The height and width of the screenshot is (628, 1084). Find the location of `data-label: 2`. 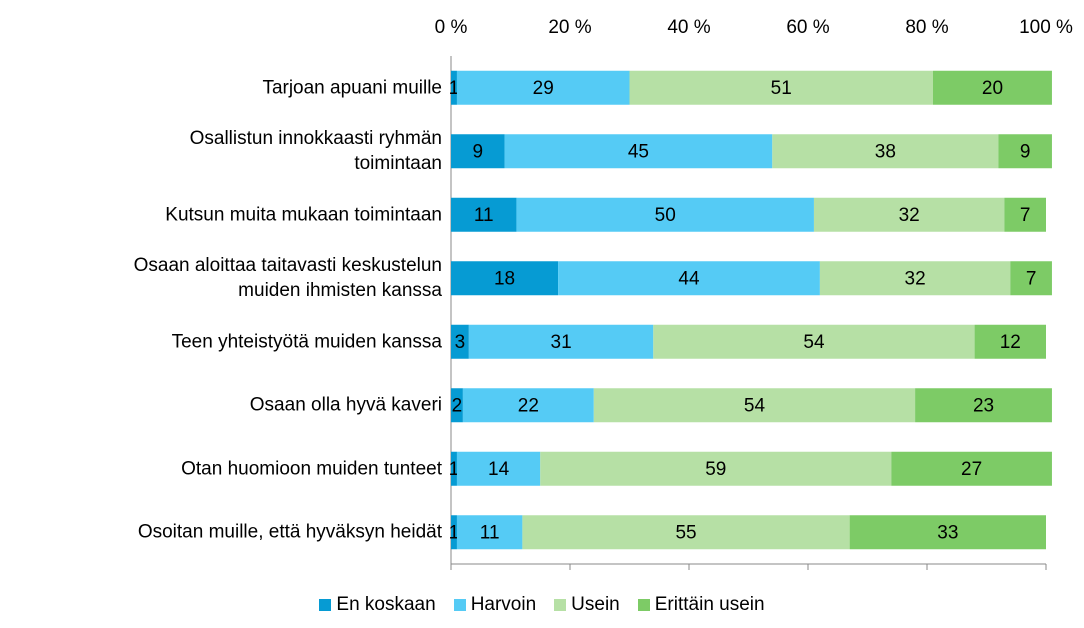

data-label: 2 is located at coordinates (457, 405).